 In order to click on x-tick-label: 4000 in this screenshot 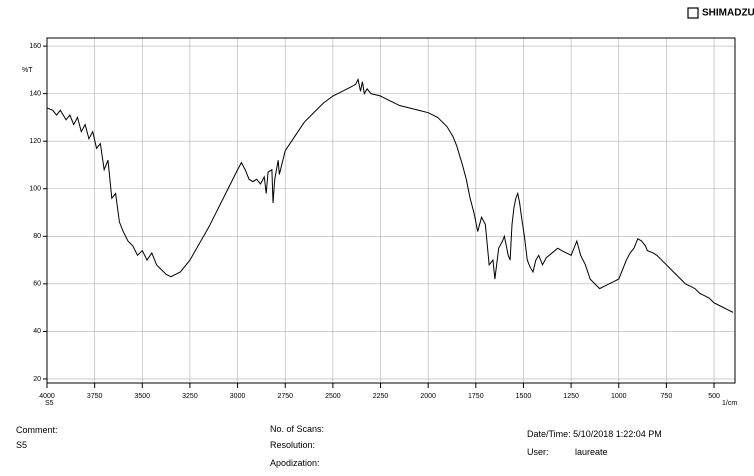, I will do `click(47, 396)`.